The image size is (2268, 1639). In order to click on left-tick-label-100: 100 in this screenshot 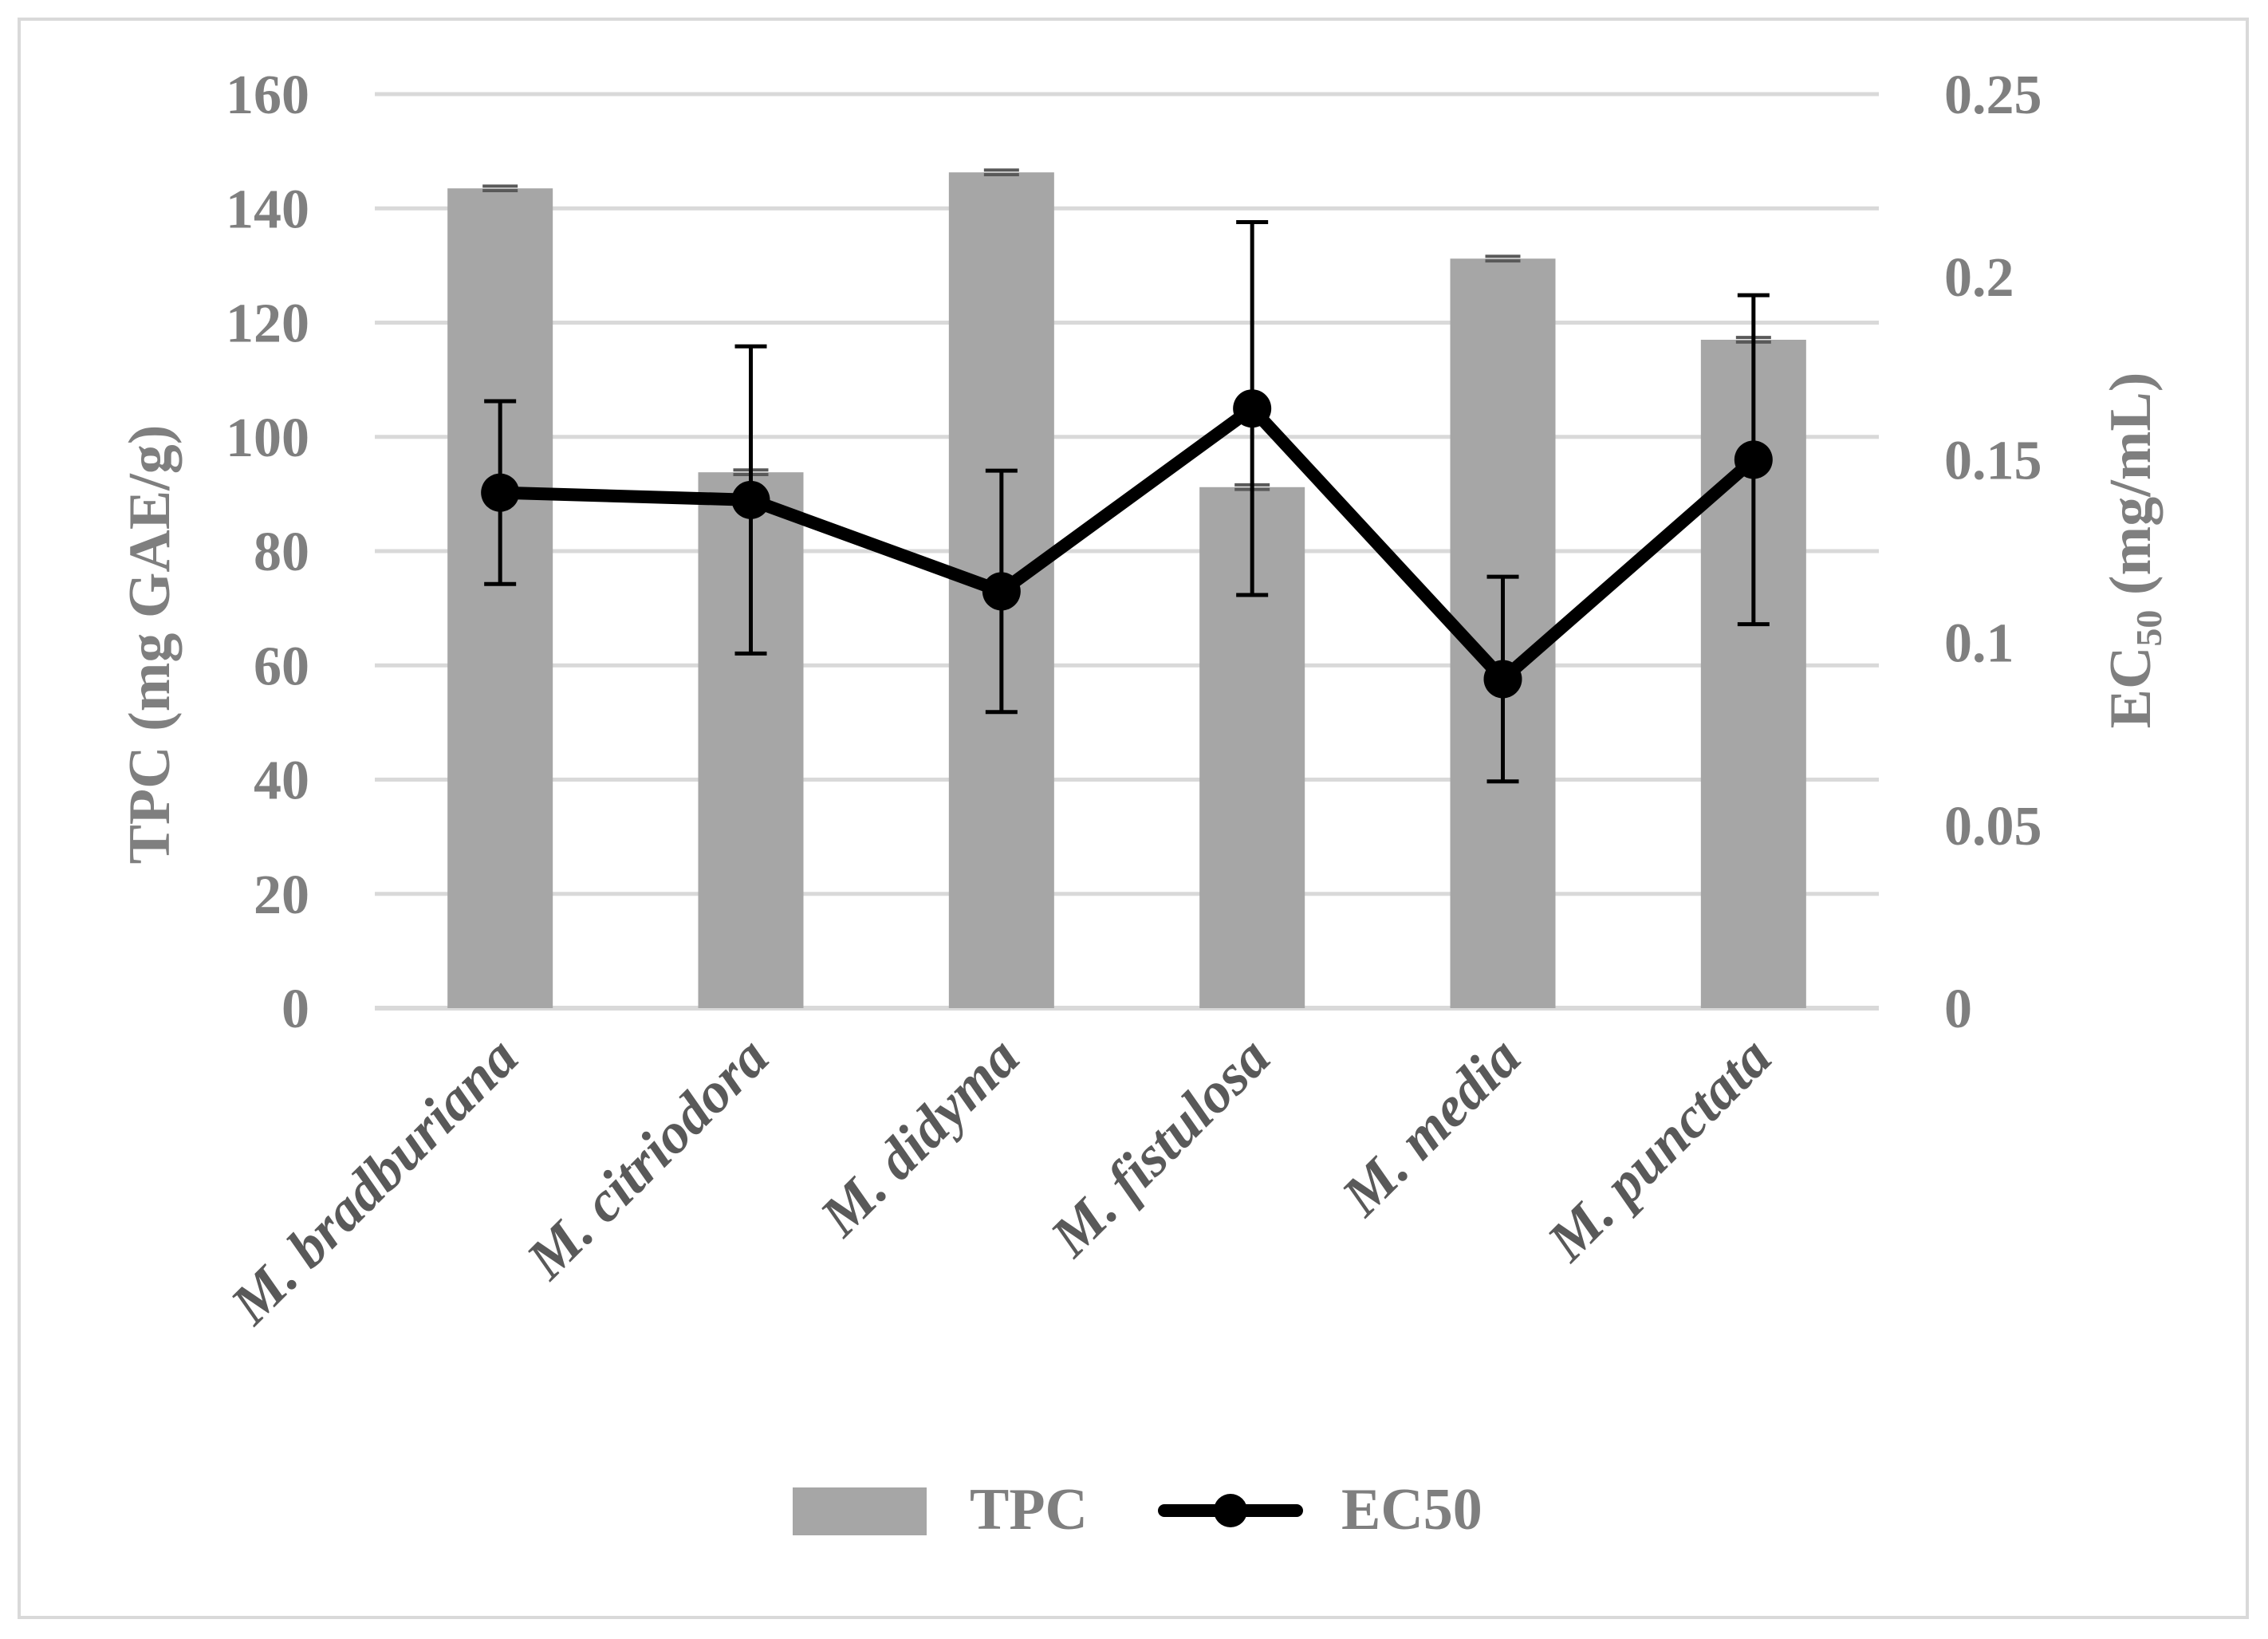, I will do `click(267, 439)`.